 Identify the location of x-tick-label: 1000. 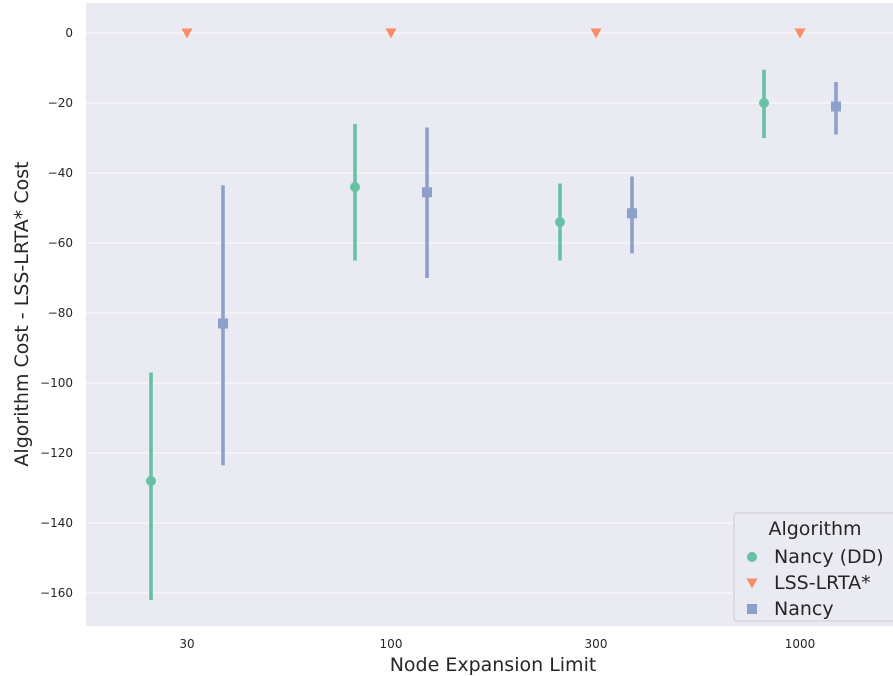
(800, 644).